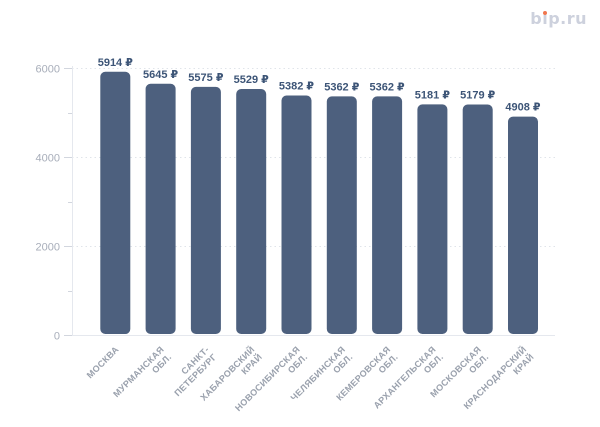  Describe the element at coordinates (297, 87) in the screenshot. I see `bar-value-label: 5382 ₽` at that location.